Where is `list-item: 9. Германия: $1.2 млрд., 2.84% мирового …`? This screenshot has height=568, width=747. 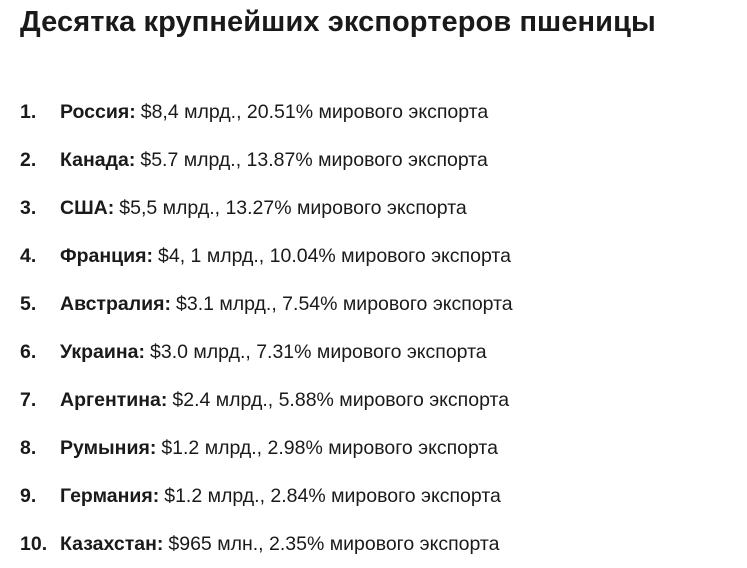 list-item: 9. Германия: $1.2 млрд., 2.84% мирового … is located at coordinates (266, 496).